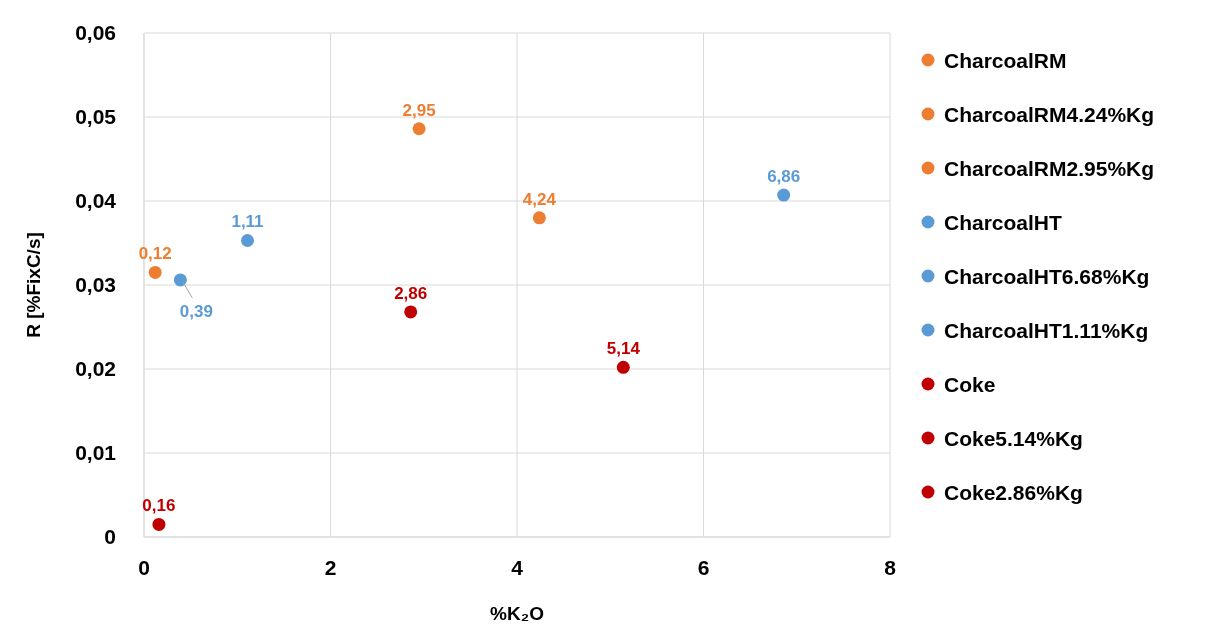 The width and height of the screenshot is (1213, 643). Describe the element at coordinates (1003, 222) in the screenshot. I see `legend-label: CharcoalHT` at that location.